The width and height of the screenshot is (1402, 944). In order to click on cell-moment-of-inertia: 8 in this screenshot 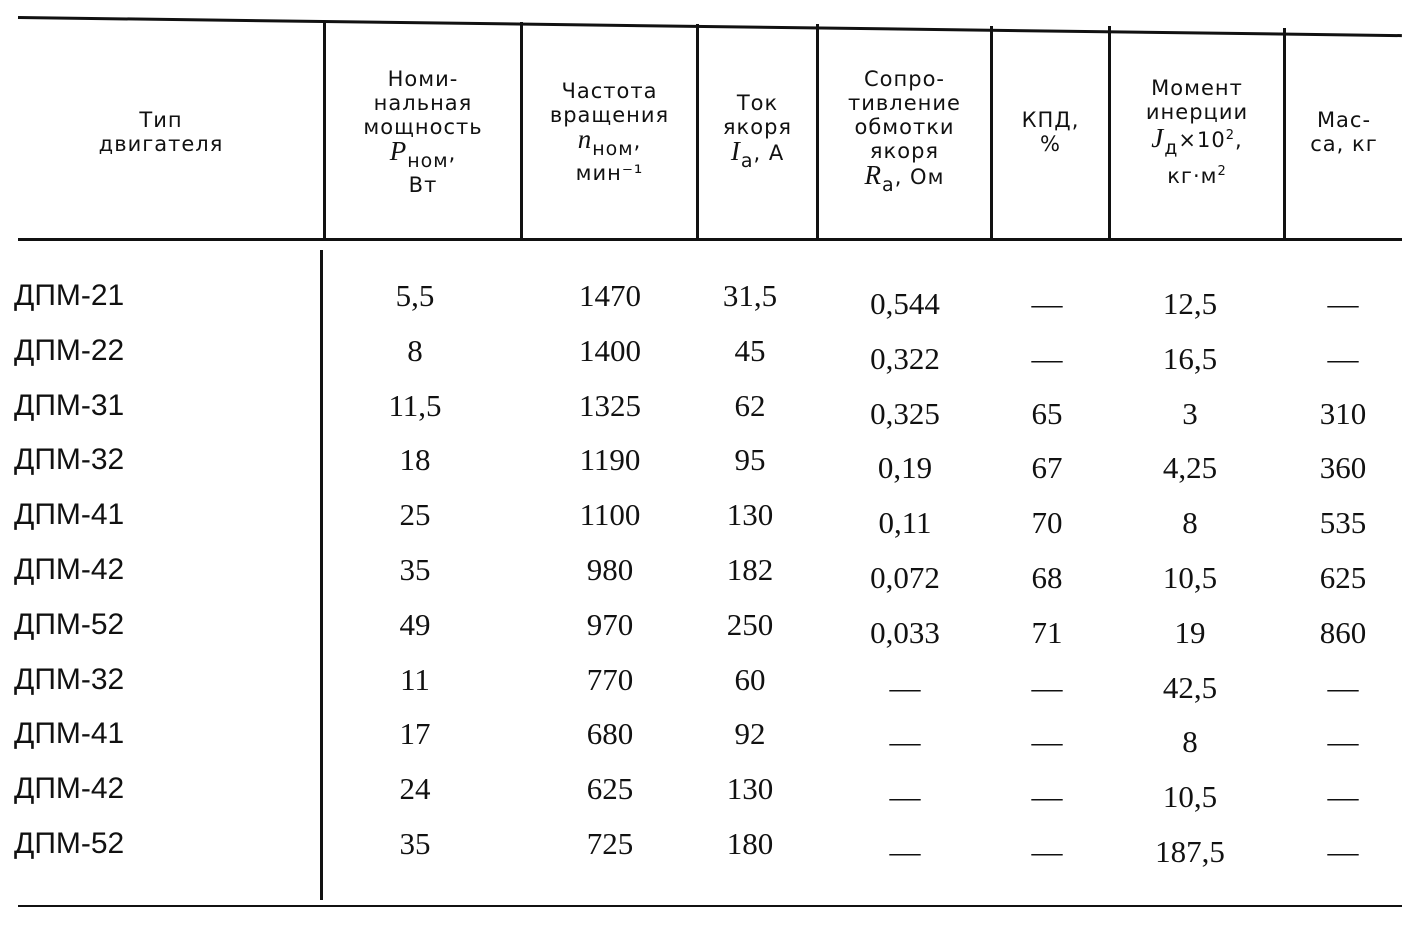, I will do `click(1190, 523)`.